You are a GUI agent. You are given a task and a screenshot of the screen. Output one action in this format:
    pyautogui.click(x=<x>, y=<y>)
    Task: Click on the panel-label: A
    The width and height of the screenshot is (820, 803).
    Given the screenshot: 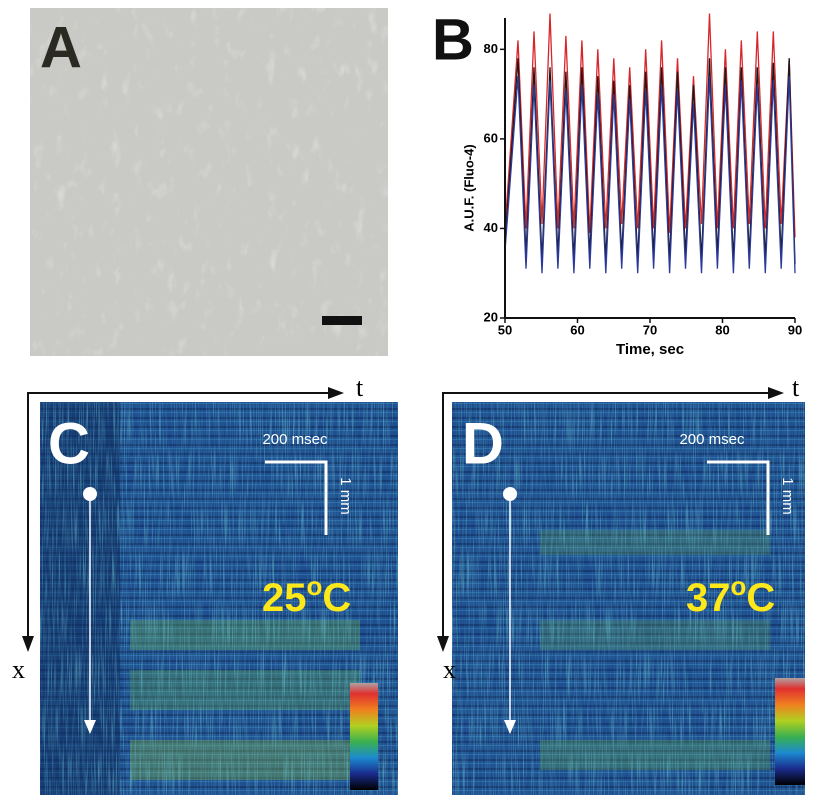 What is the action you would take?
    pyautogui.click(x=61, y=47)
    